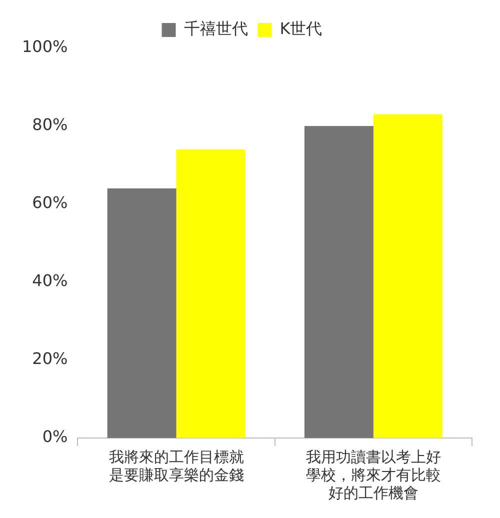 This screenshot has width=500, height=518. Describe the element at coordinates (301, 28) in the screenshot. I see `legend-label: K世代` at that location.